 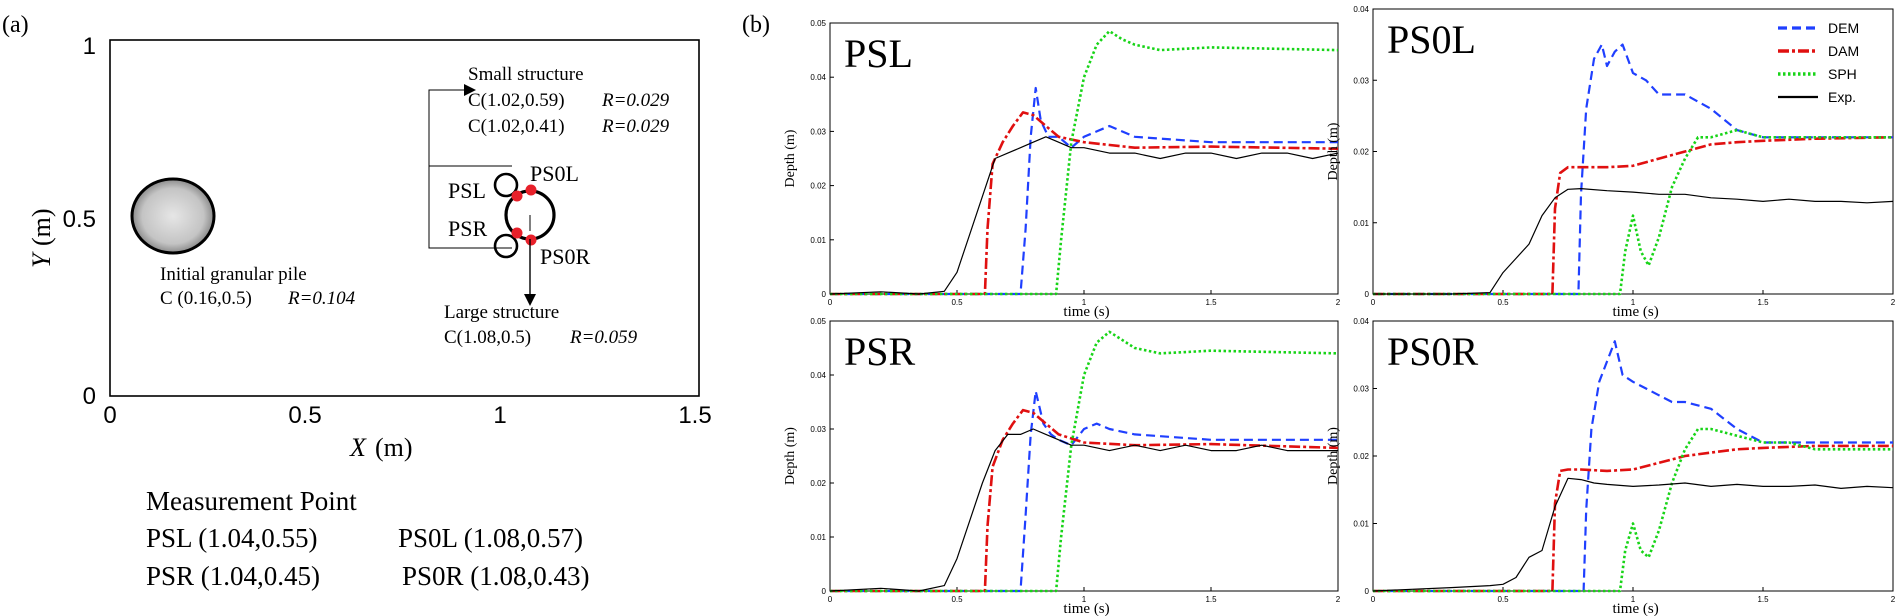 I want to click on small-structure-top, so click(x=506, y=185).